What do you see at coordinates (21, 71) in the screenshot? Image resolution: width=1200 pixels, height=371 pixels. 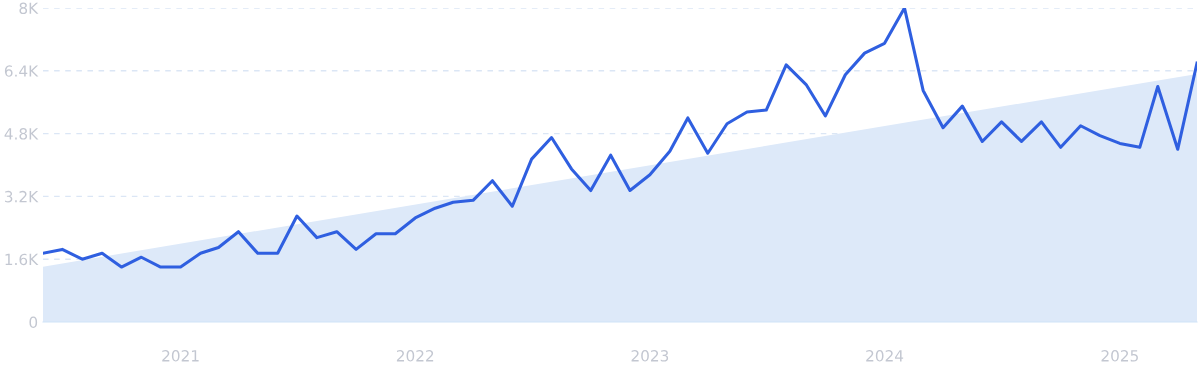 I see `y-tick-label: 6.4K` at bounding box center [21, 71].